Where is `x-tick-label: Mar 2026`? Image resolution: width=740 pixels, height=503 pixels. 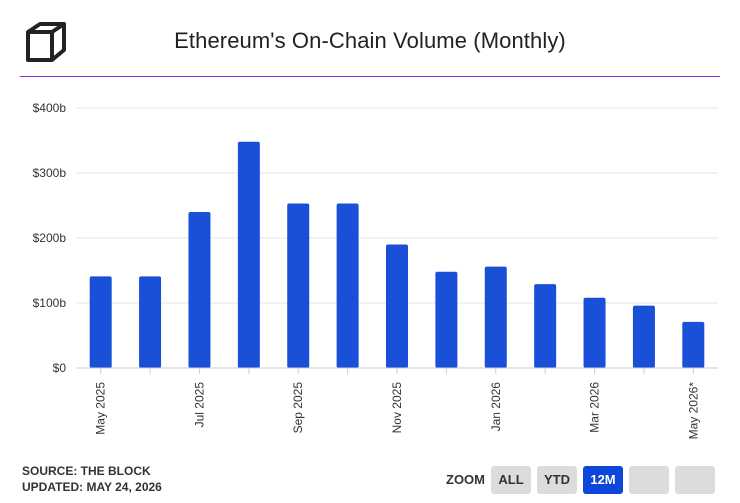
x-tick-label: Mar 2026 is located at coordinates (595, 407).